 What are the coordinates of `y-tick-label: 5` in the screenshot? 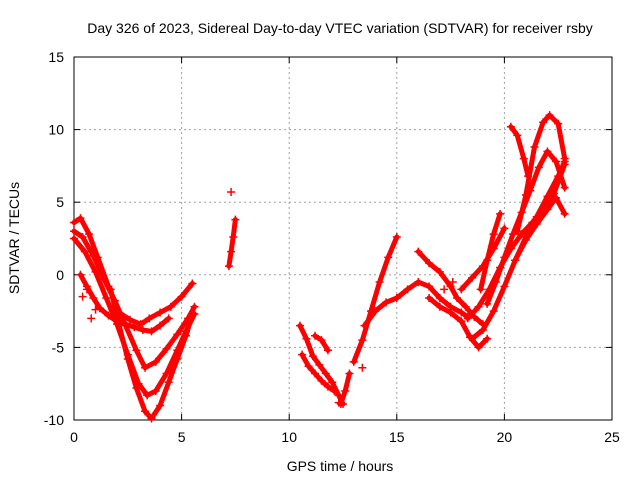 It's located at (60, 202).